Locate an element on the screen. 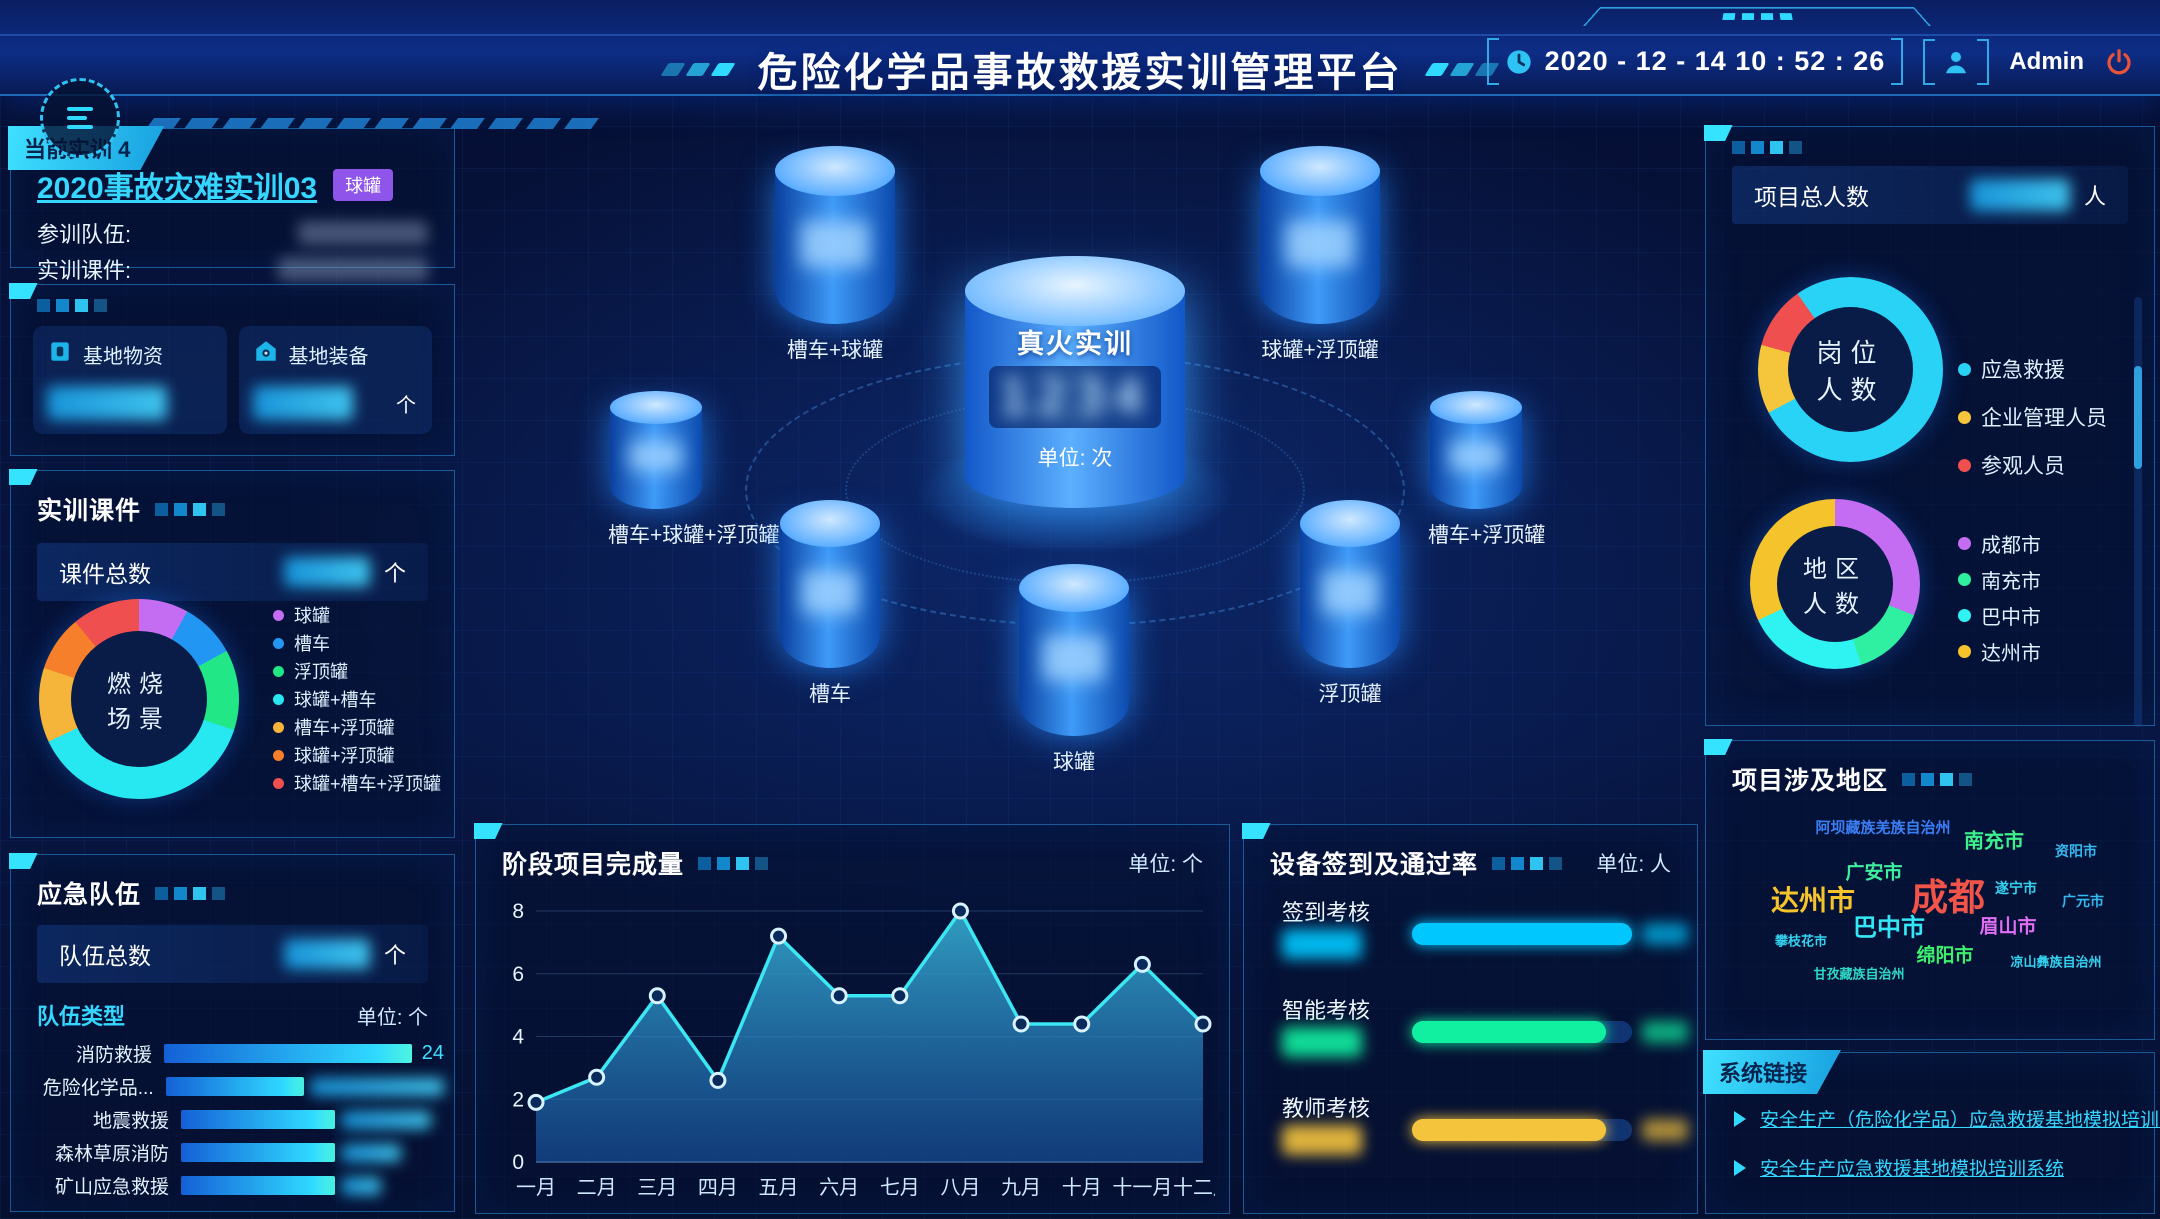 Image resolution: width=2160 pixels, height=1219 pixels. legend-item: 企业管理人员 is located at coordinates (2032, 417).